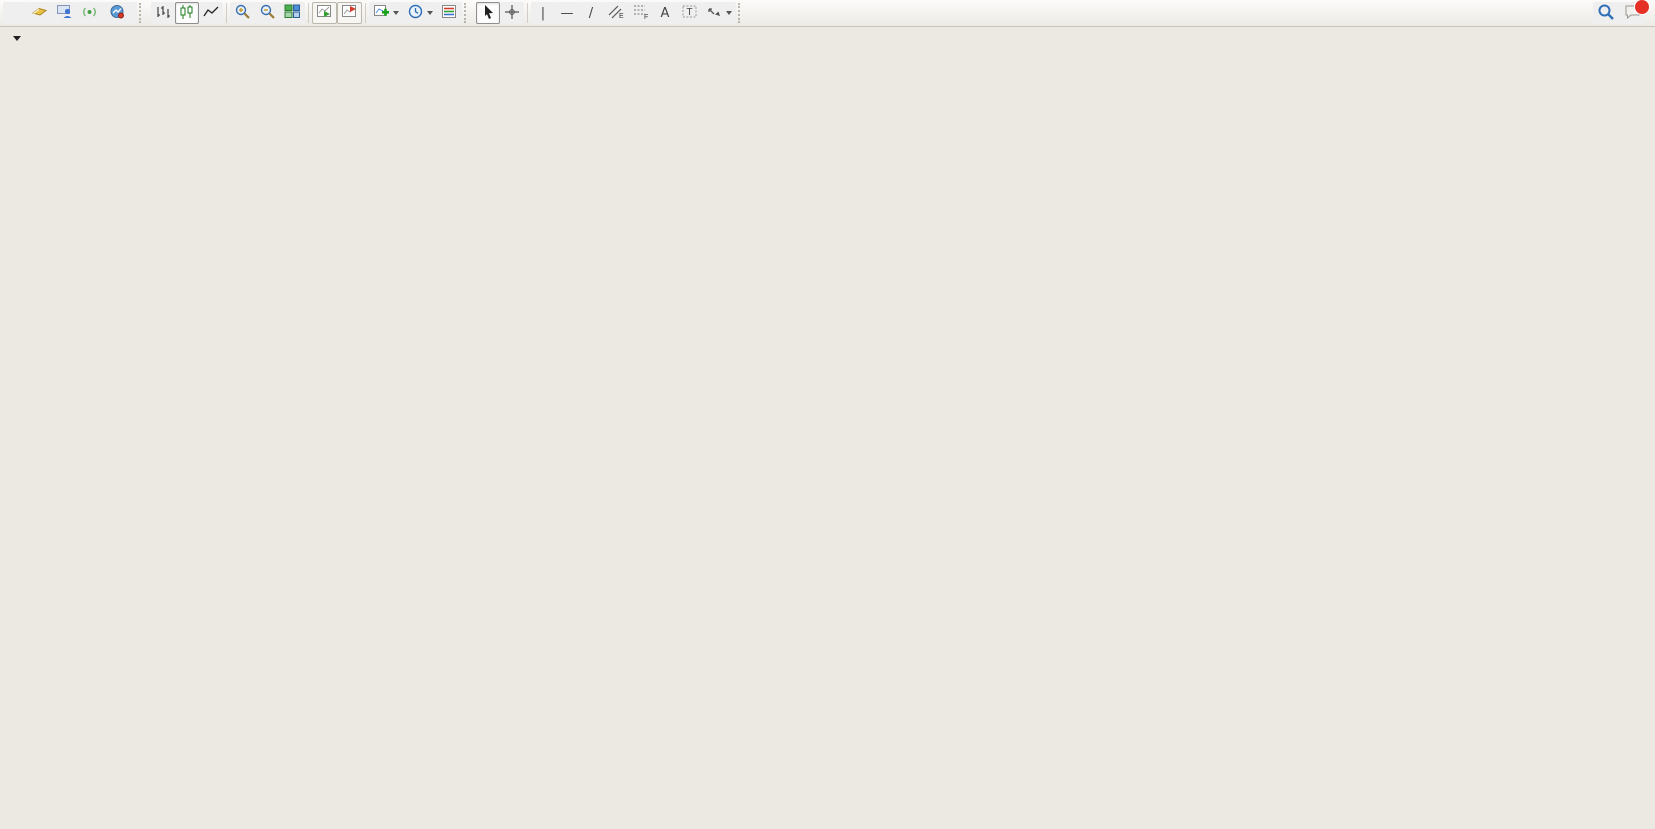  I want to click on notification-count-badge, so click(1642, 7).